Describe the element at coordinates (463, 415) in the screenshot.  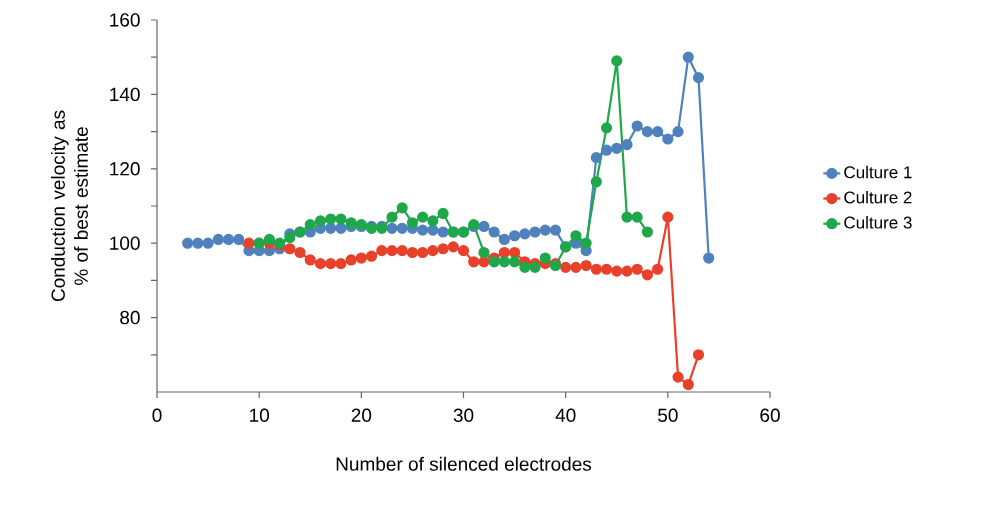
I see `x-tick-label: 30` at that location.